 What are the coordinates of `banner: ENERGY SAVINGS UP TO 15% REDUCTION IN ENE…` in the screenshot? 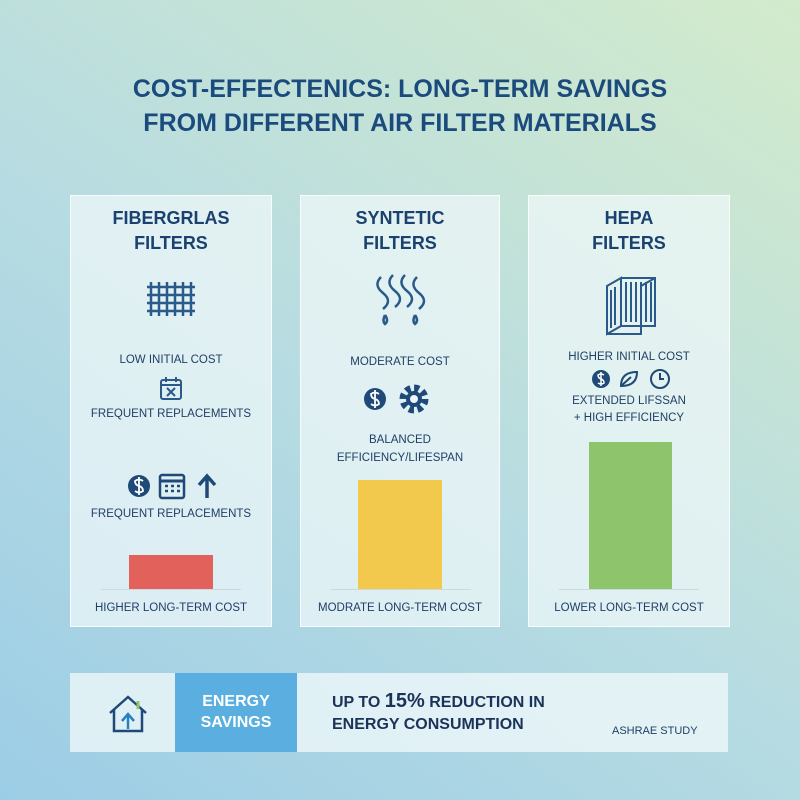 It's located at (399, 712).